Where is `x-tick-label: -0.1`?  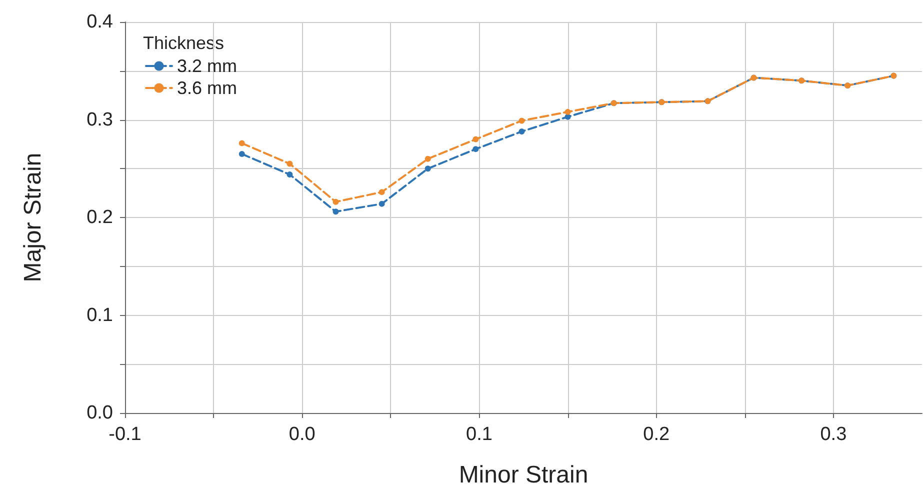
x-tick-label: -0.1 is located at coordinates (125, 434).